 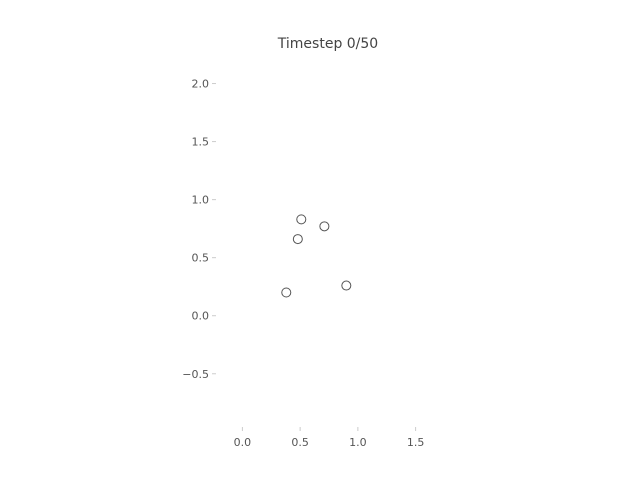 What do you see at coordinates (201, 84) in the screenshot?
I see `y-tick-label: 2.0` at bounding box center [201, 84].